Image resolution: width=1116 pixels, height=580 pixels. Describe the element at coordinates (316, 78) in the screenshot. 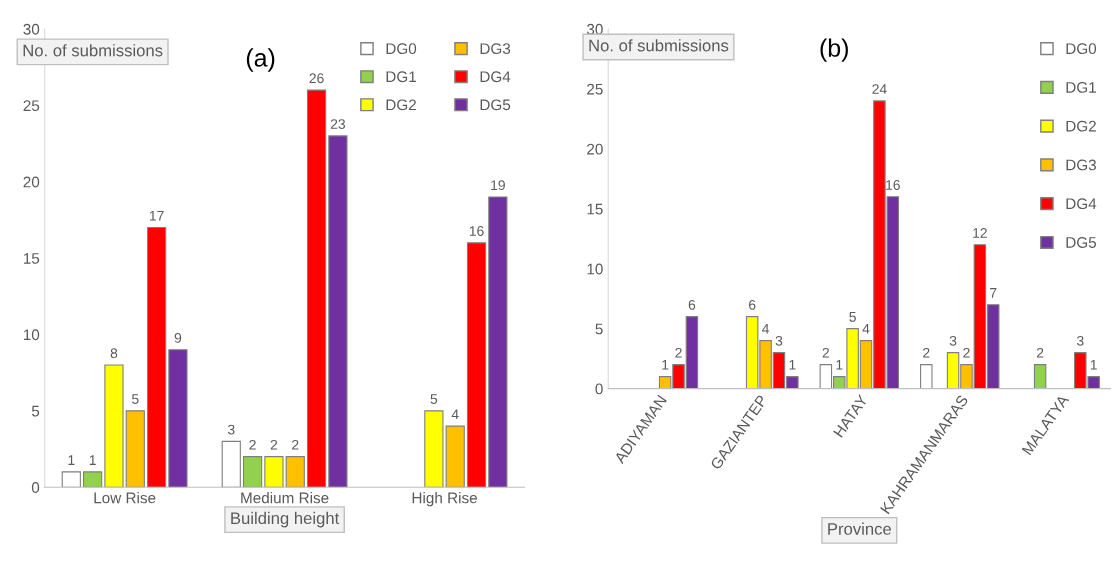

I see `data-label: 26` at that location.